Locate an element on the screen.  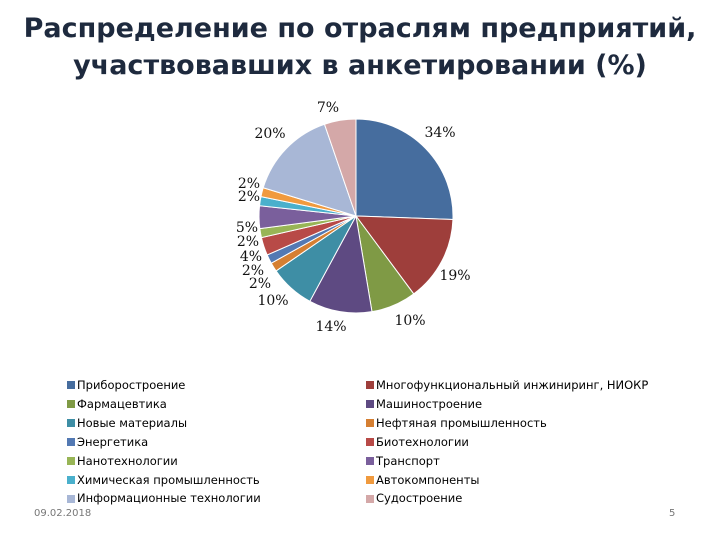
slide-date: 09.02.2018 is located at coordinates (63, 513).